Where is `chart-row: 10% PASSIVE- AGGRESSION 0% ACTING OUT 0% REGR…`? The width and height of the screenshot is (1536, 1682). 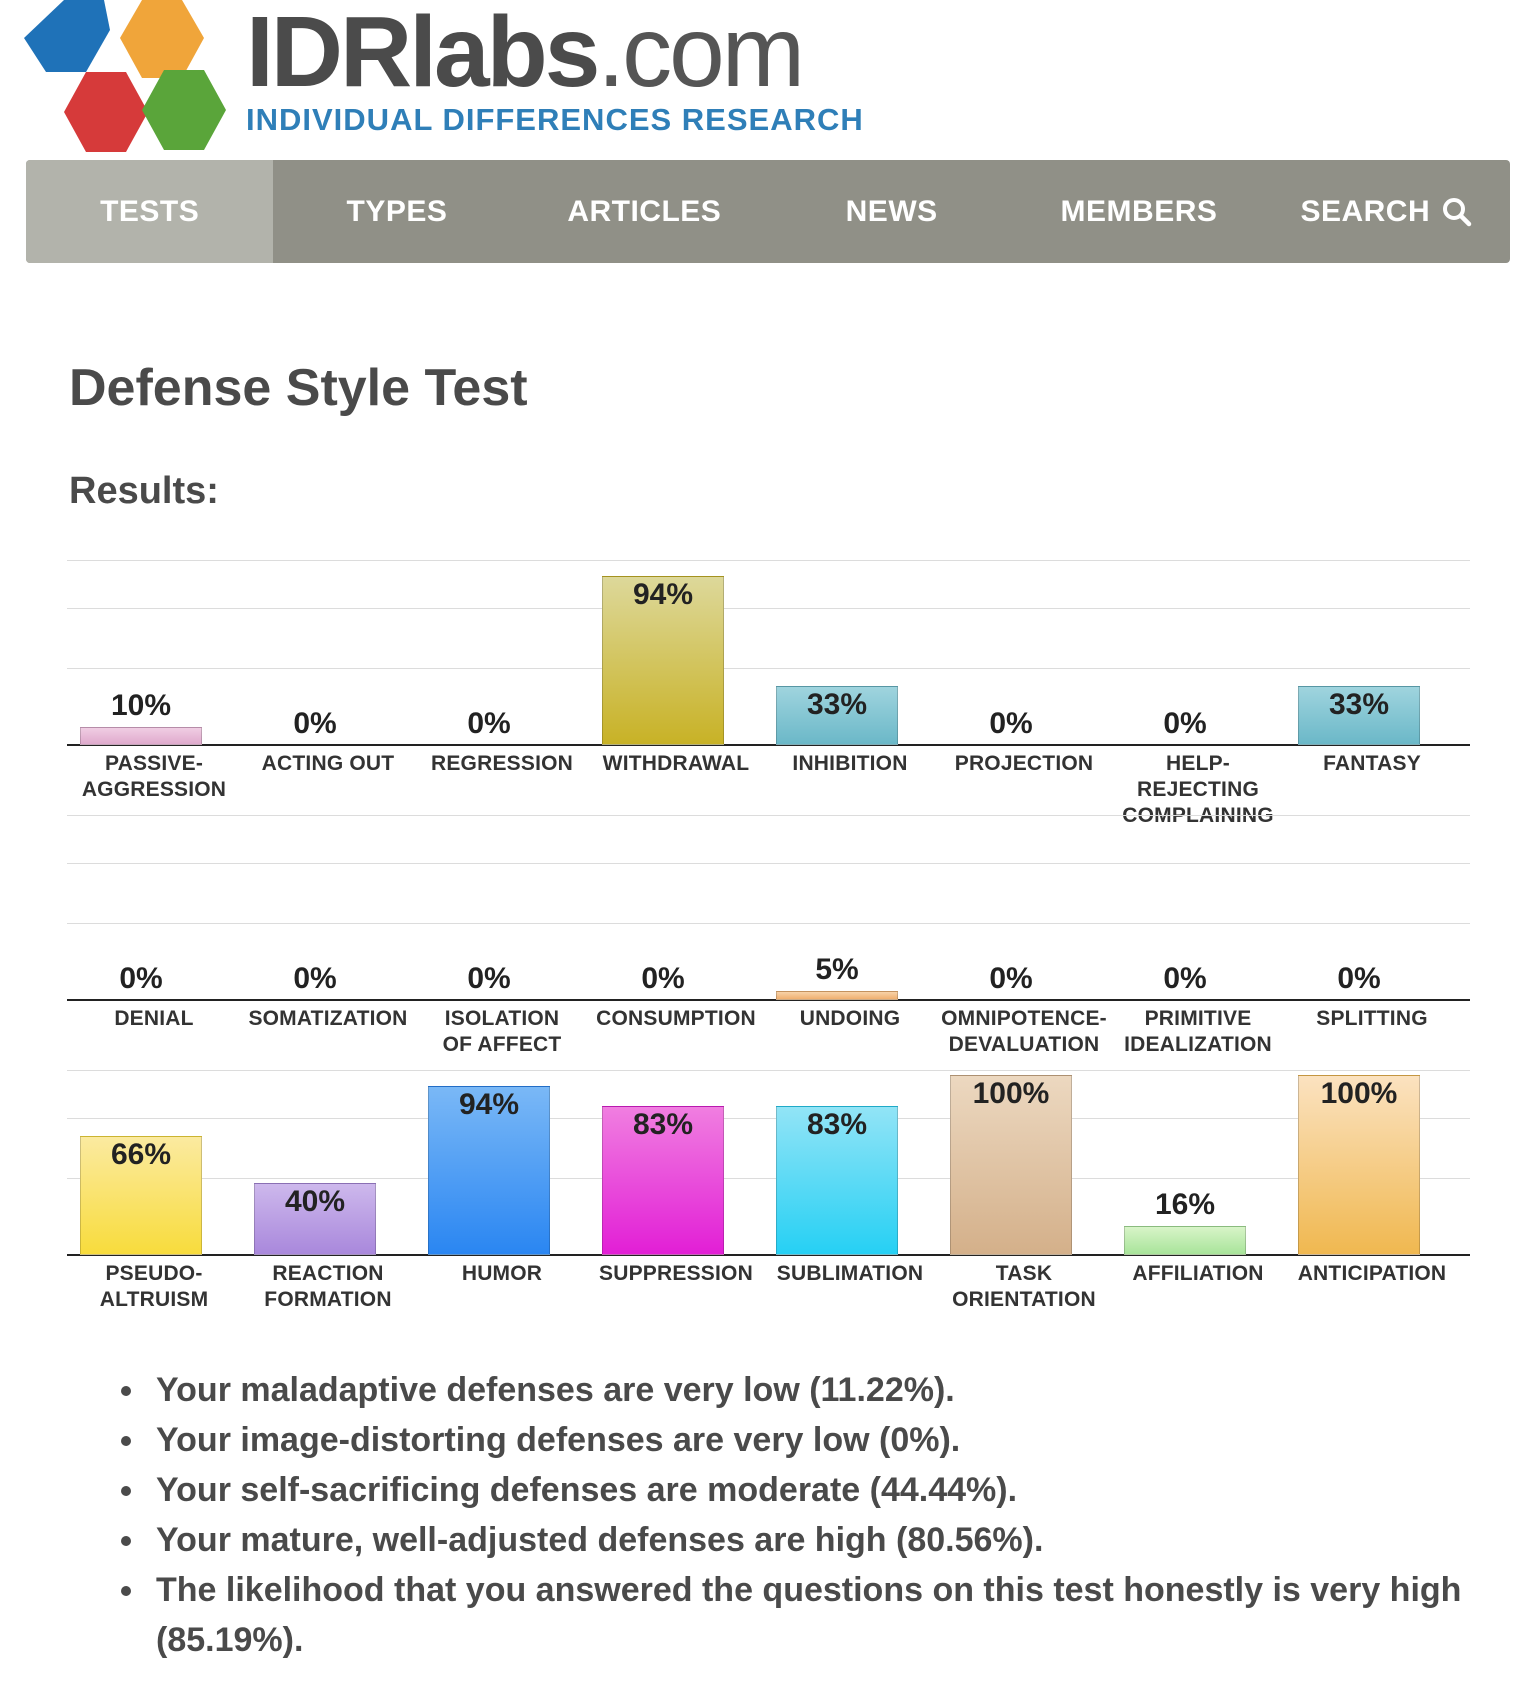 chart-row: 10% PASSIVE- AGGRESSION 0% ACTING OUT 0% REGR… is located at coordinates (768, 693).